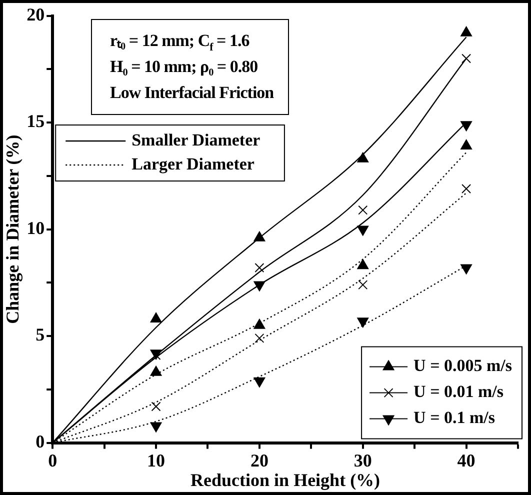 This screenshot has width=531, height=495. Describe the element at coordinates (455, 418) in the screenshot. I see `legend-label: U = 0.1 m/s` at that location.